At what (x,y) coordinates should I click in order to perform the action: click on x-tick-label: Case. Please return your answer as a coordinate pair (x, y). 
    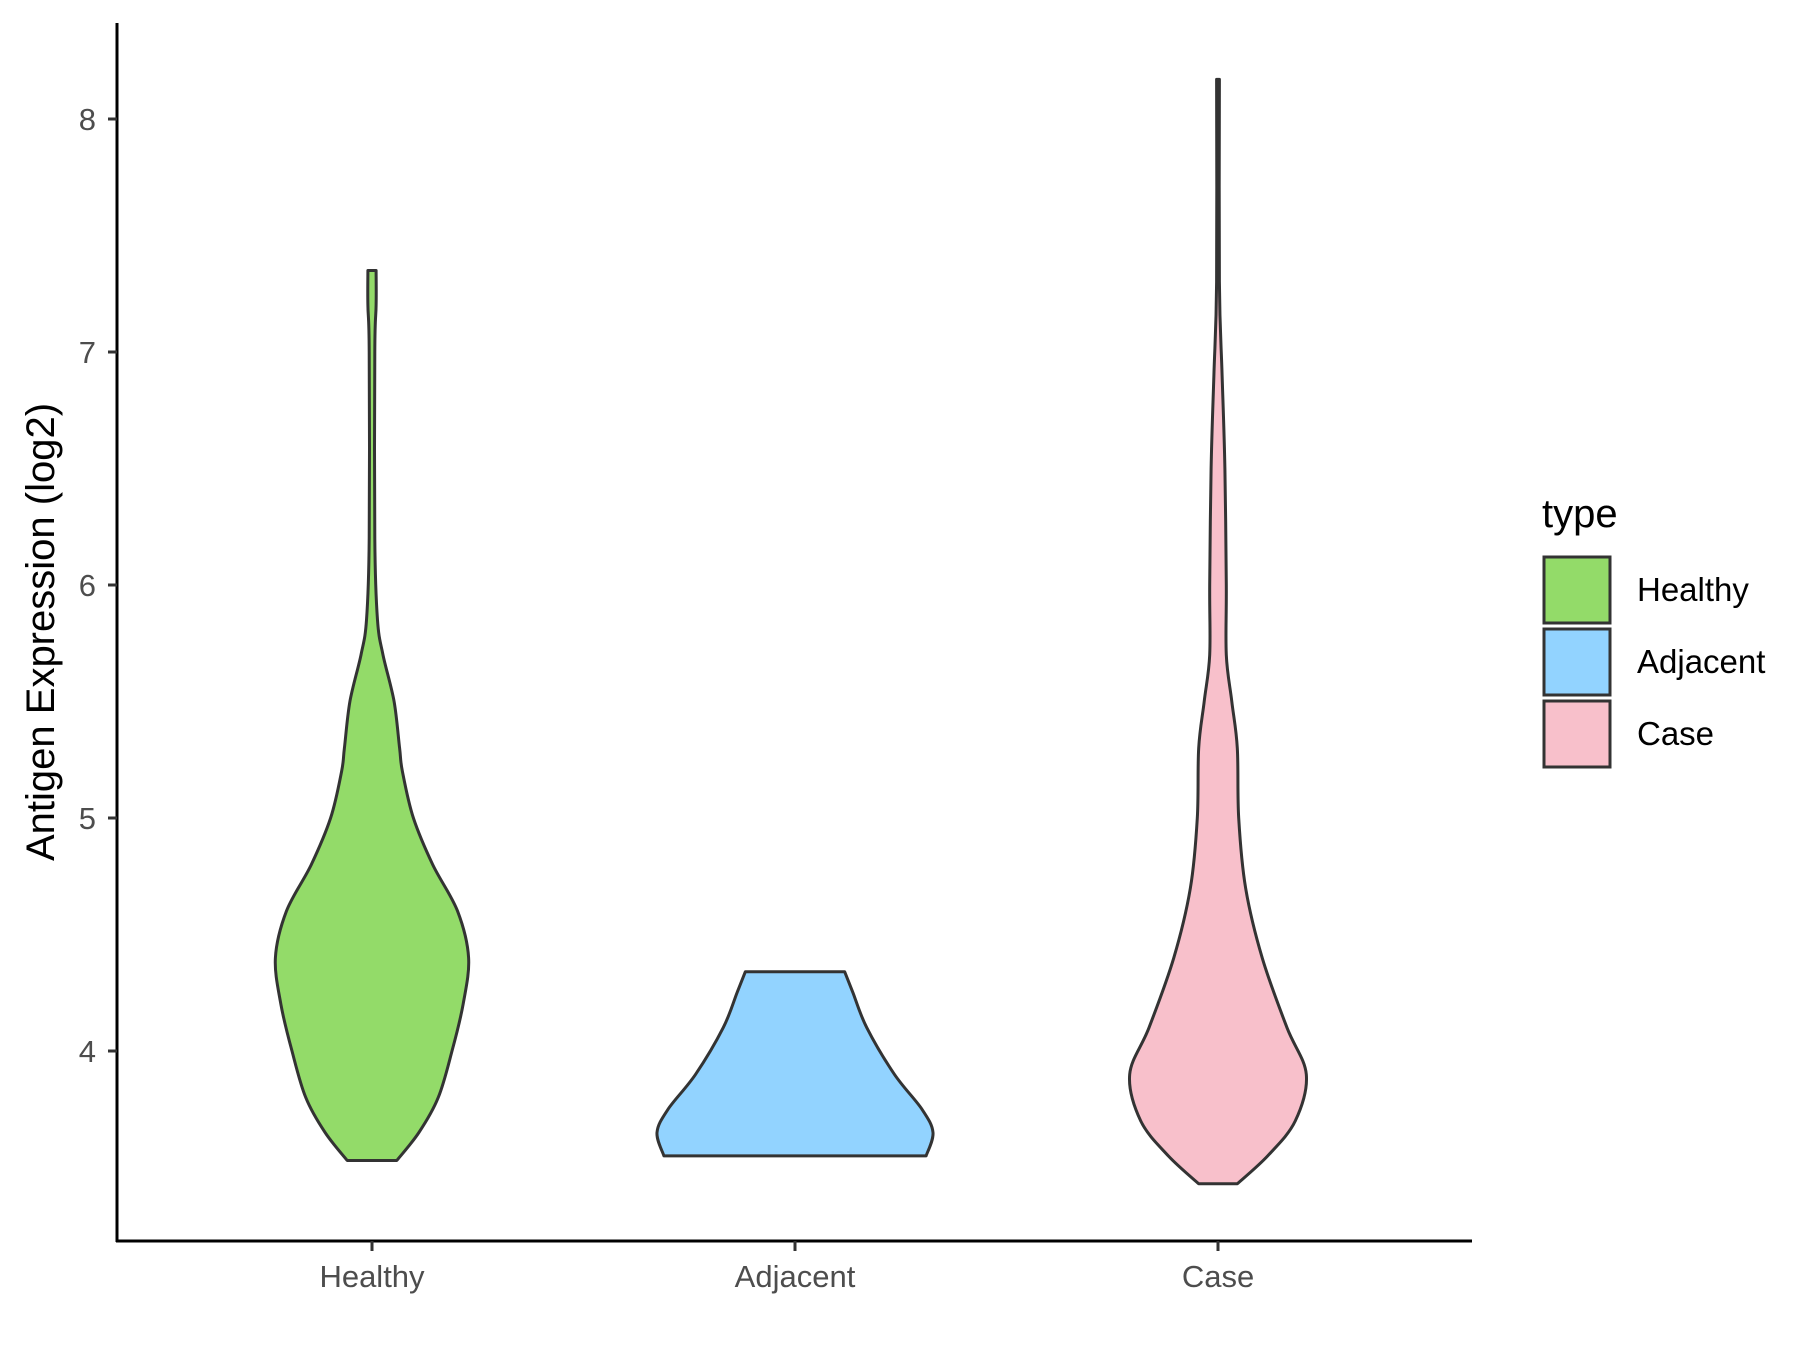
    Looking at the image, I should click on (1218, 1276).